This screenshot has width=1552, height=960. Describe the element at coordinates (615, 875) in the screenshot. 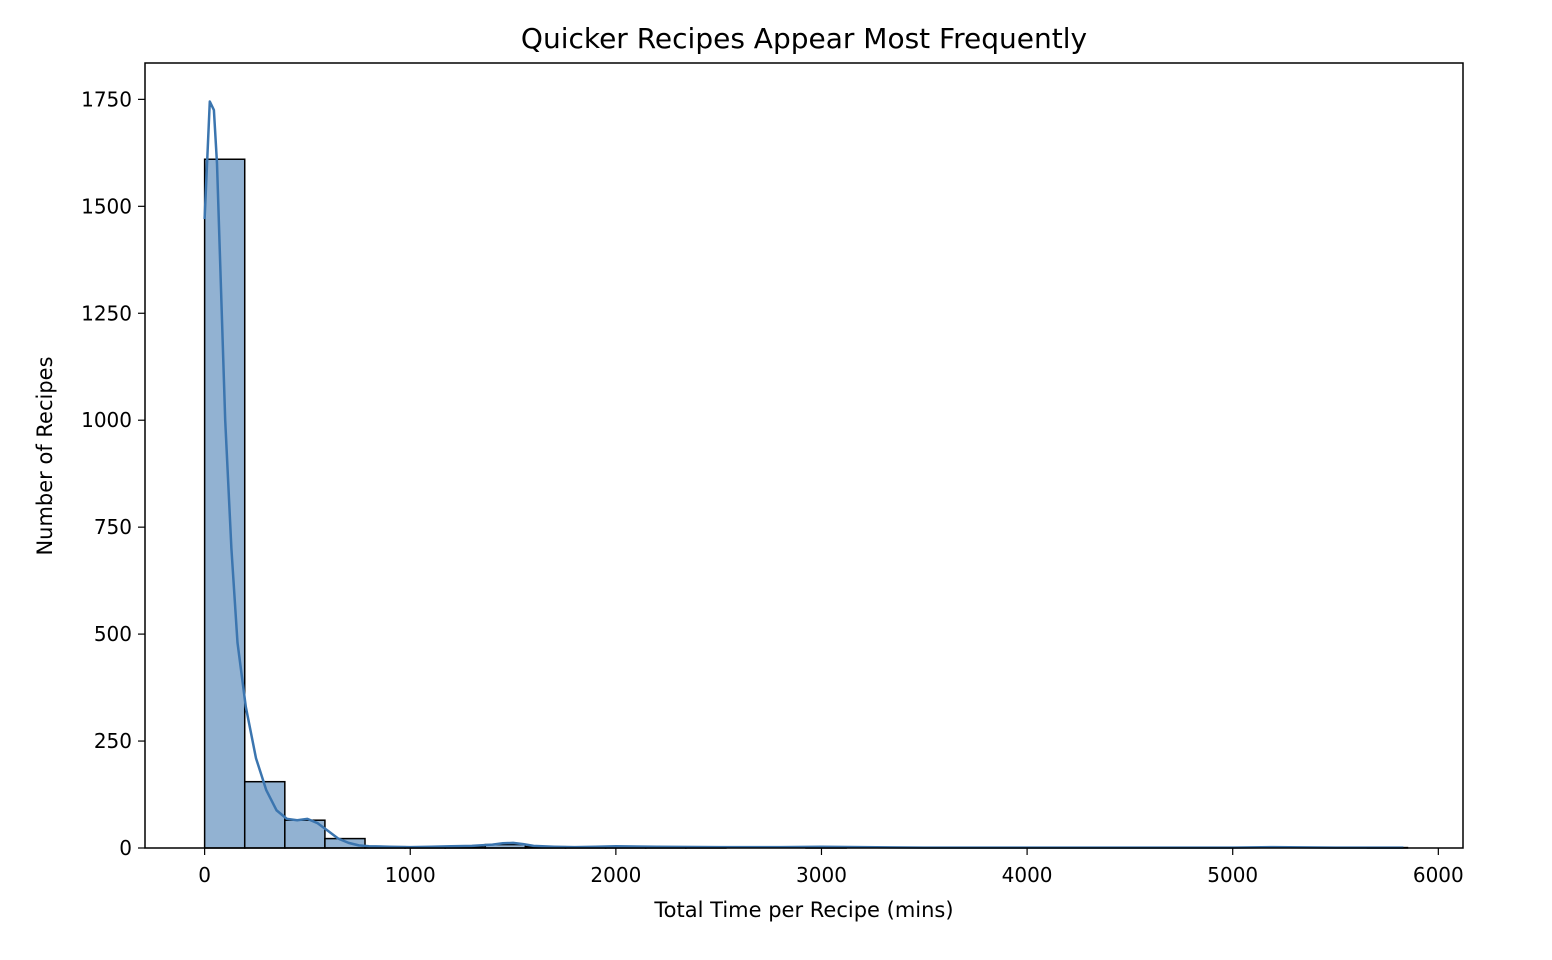

I see `x-tick-label: 2000` at that location.